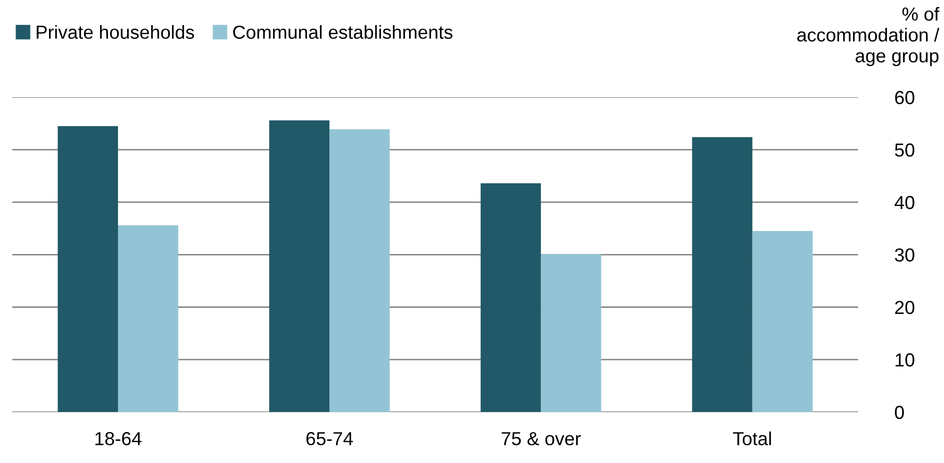  What do you see at coordinates (904, 150) in the screenshot?
I see `y-tick-label: 50` at bounding box center [904, 150].